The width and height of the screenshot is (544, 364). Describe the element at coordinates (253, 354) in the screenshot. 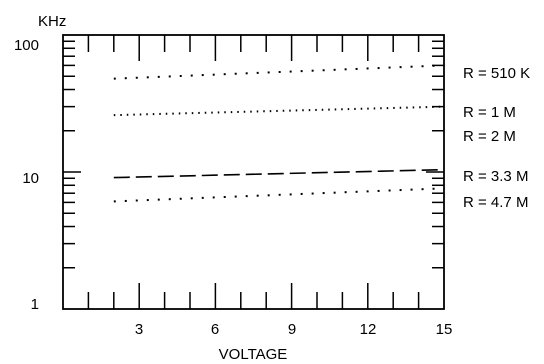

I see `x-axis-label: VOLTAGE` at that location.